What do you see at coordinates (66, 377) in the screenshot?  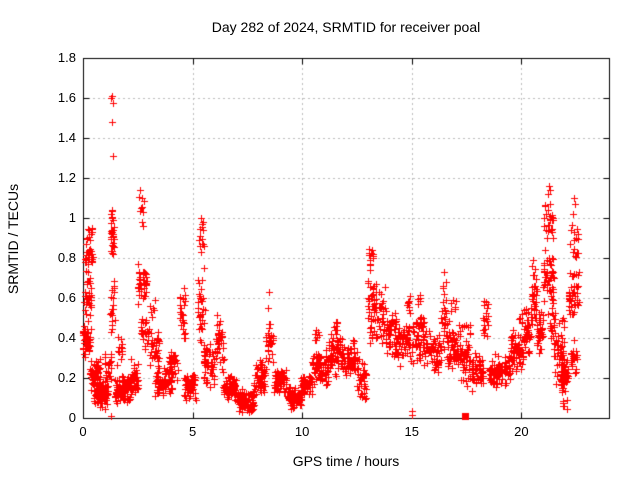 I see `y-tick-label: 0.2` at bounding box center [66, 377].